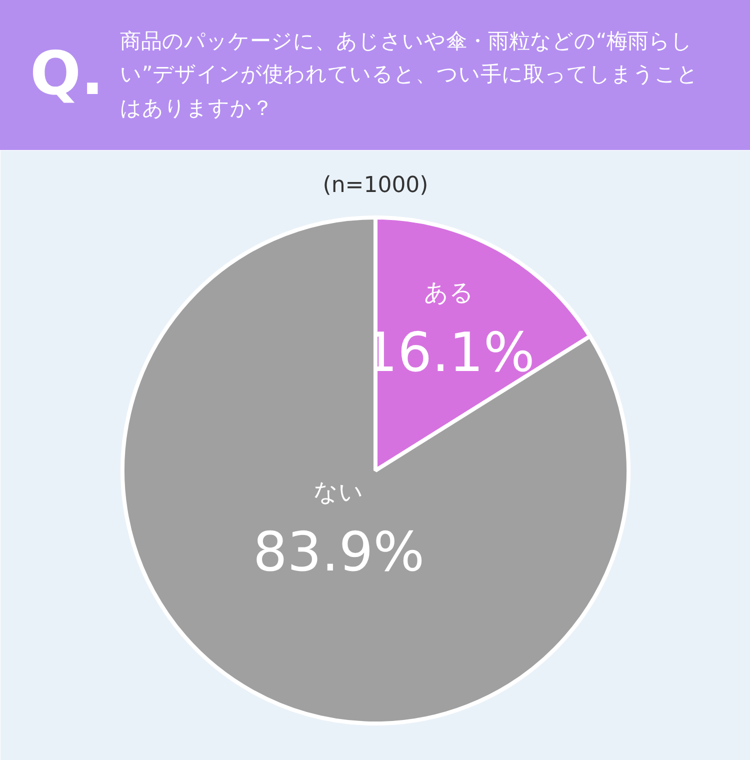  Describe the element at coordinates (339, 492) in the screenshot. I see `slice-label: ない` at that location.